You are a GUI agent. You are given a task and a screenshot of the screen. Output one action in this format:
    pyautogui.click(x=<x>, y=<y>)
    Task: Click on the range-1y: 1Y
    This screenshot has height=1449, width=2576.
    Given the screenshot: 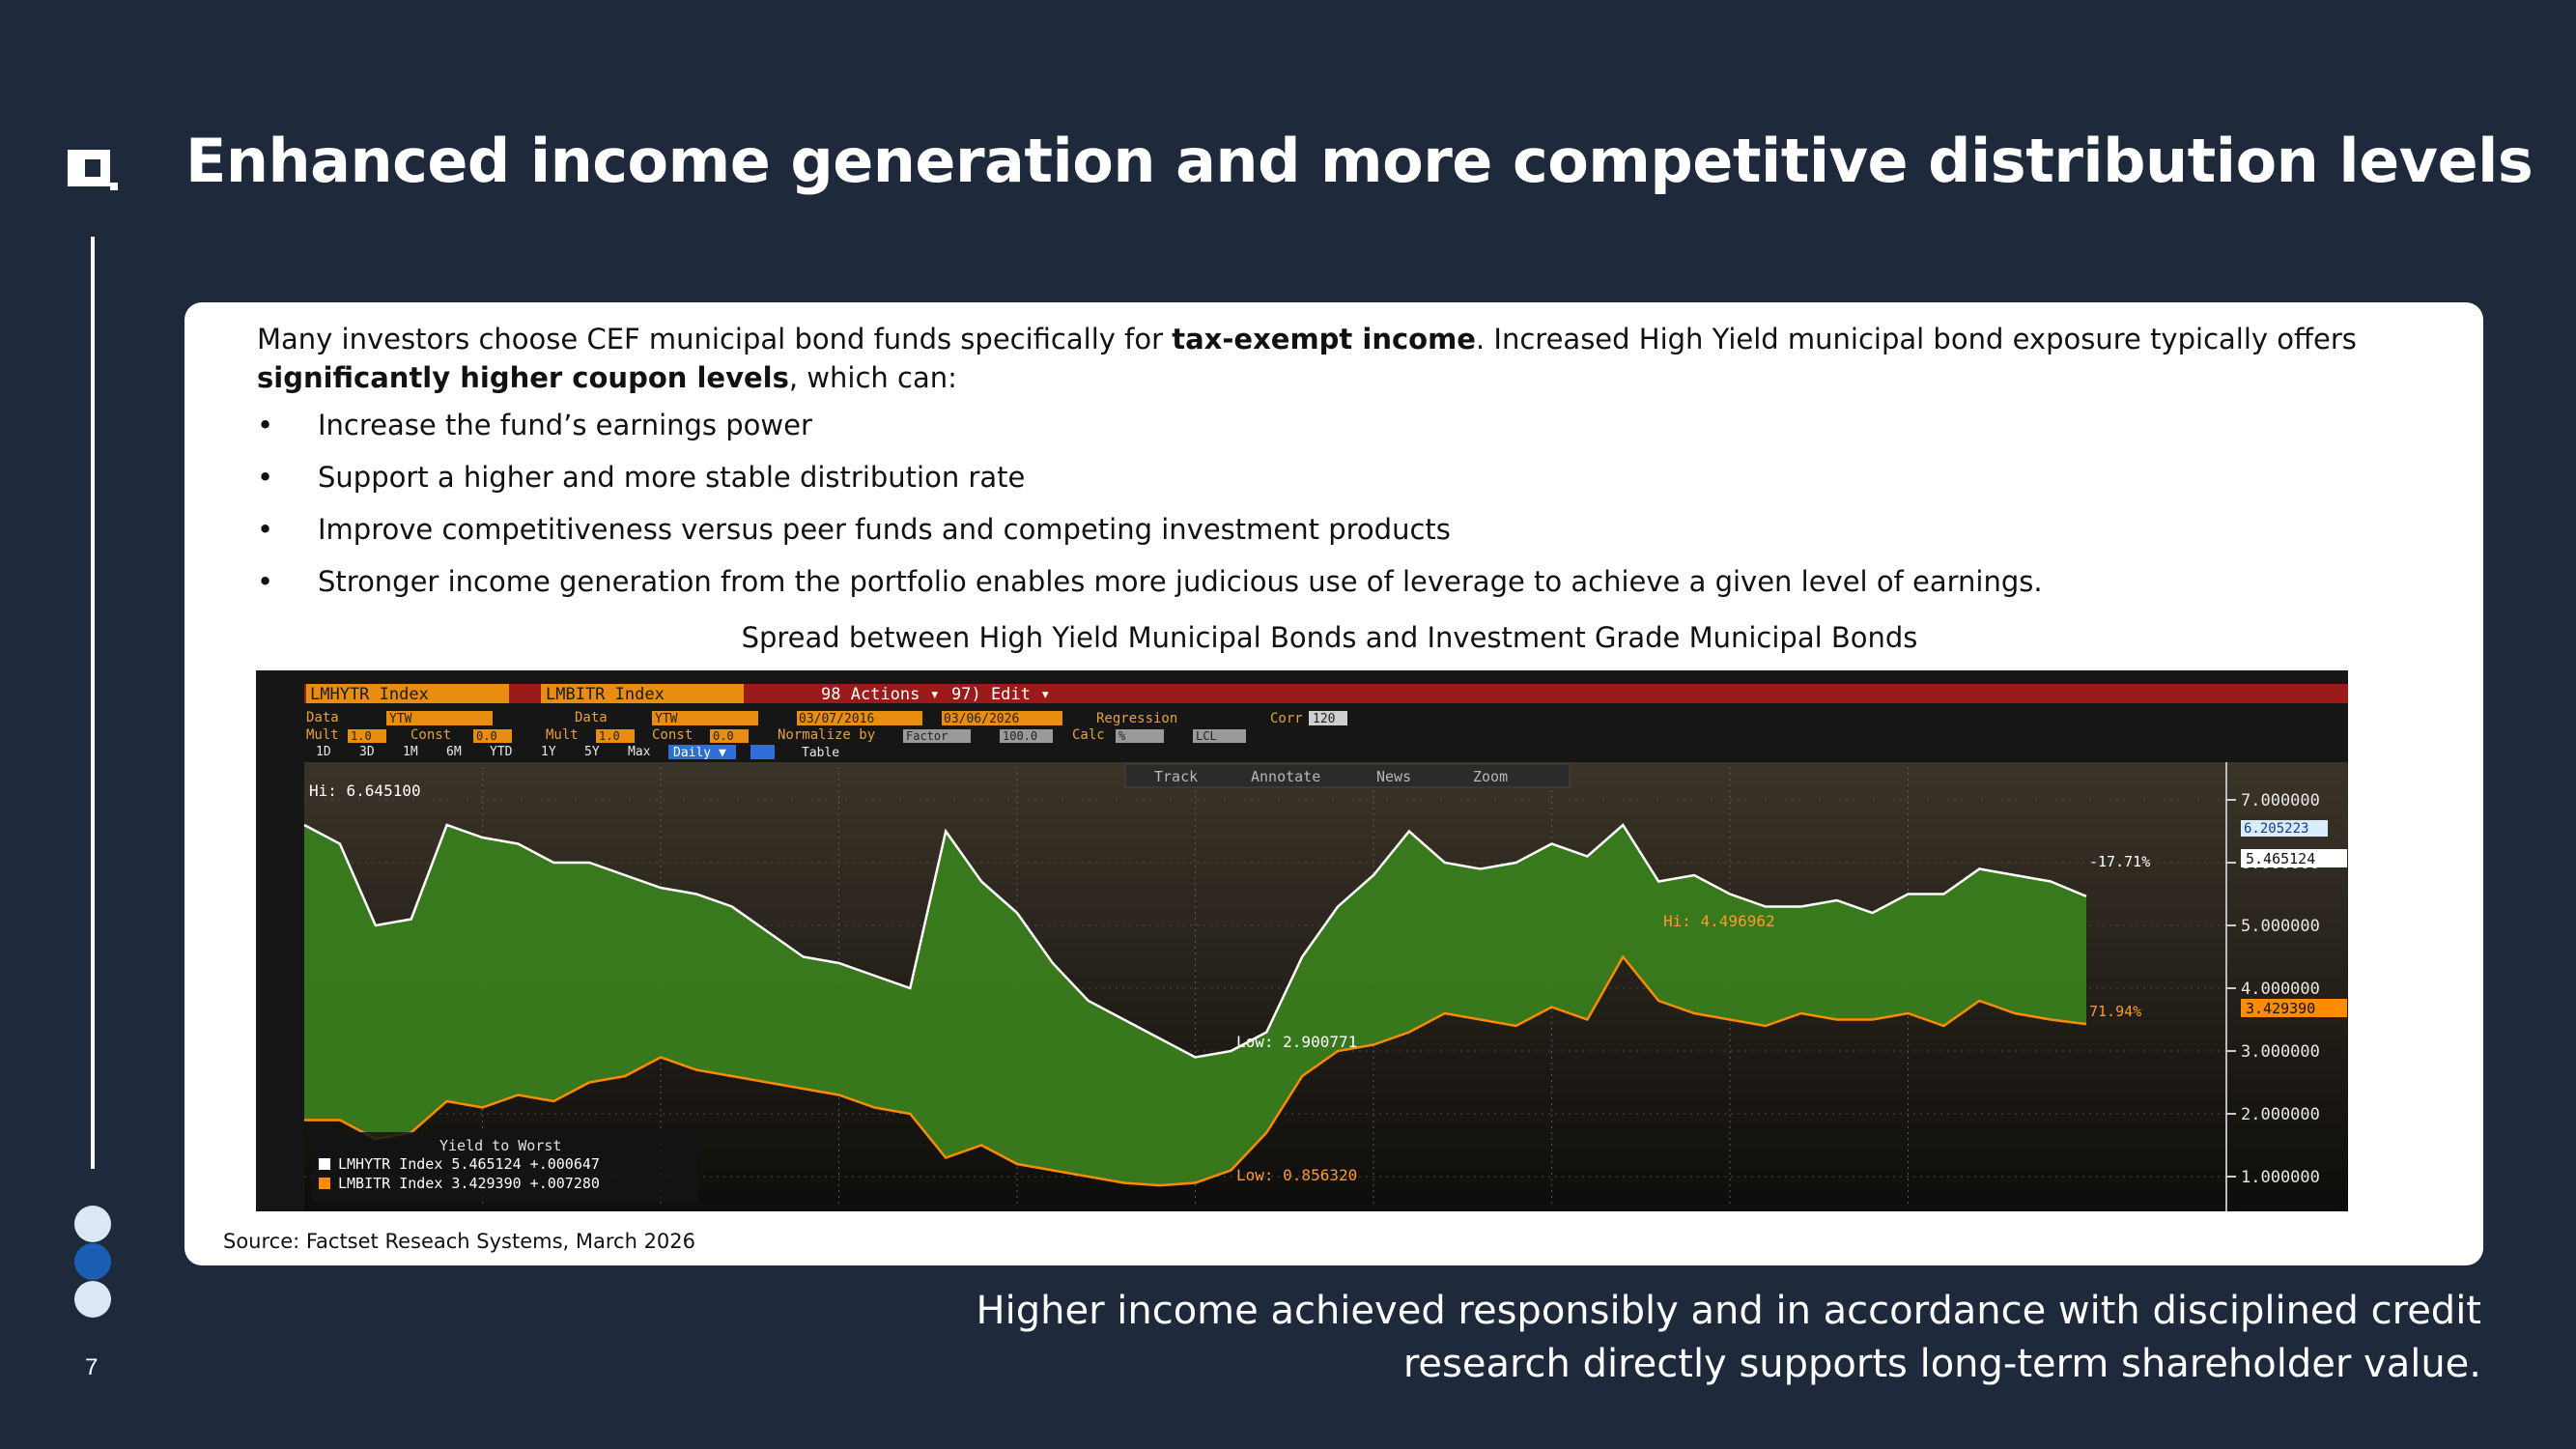 What is the action you would take?
    pyautogui.click(x=548, y=752)
    